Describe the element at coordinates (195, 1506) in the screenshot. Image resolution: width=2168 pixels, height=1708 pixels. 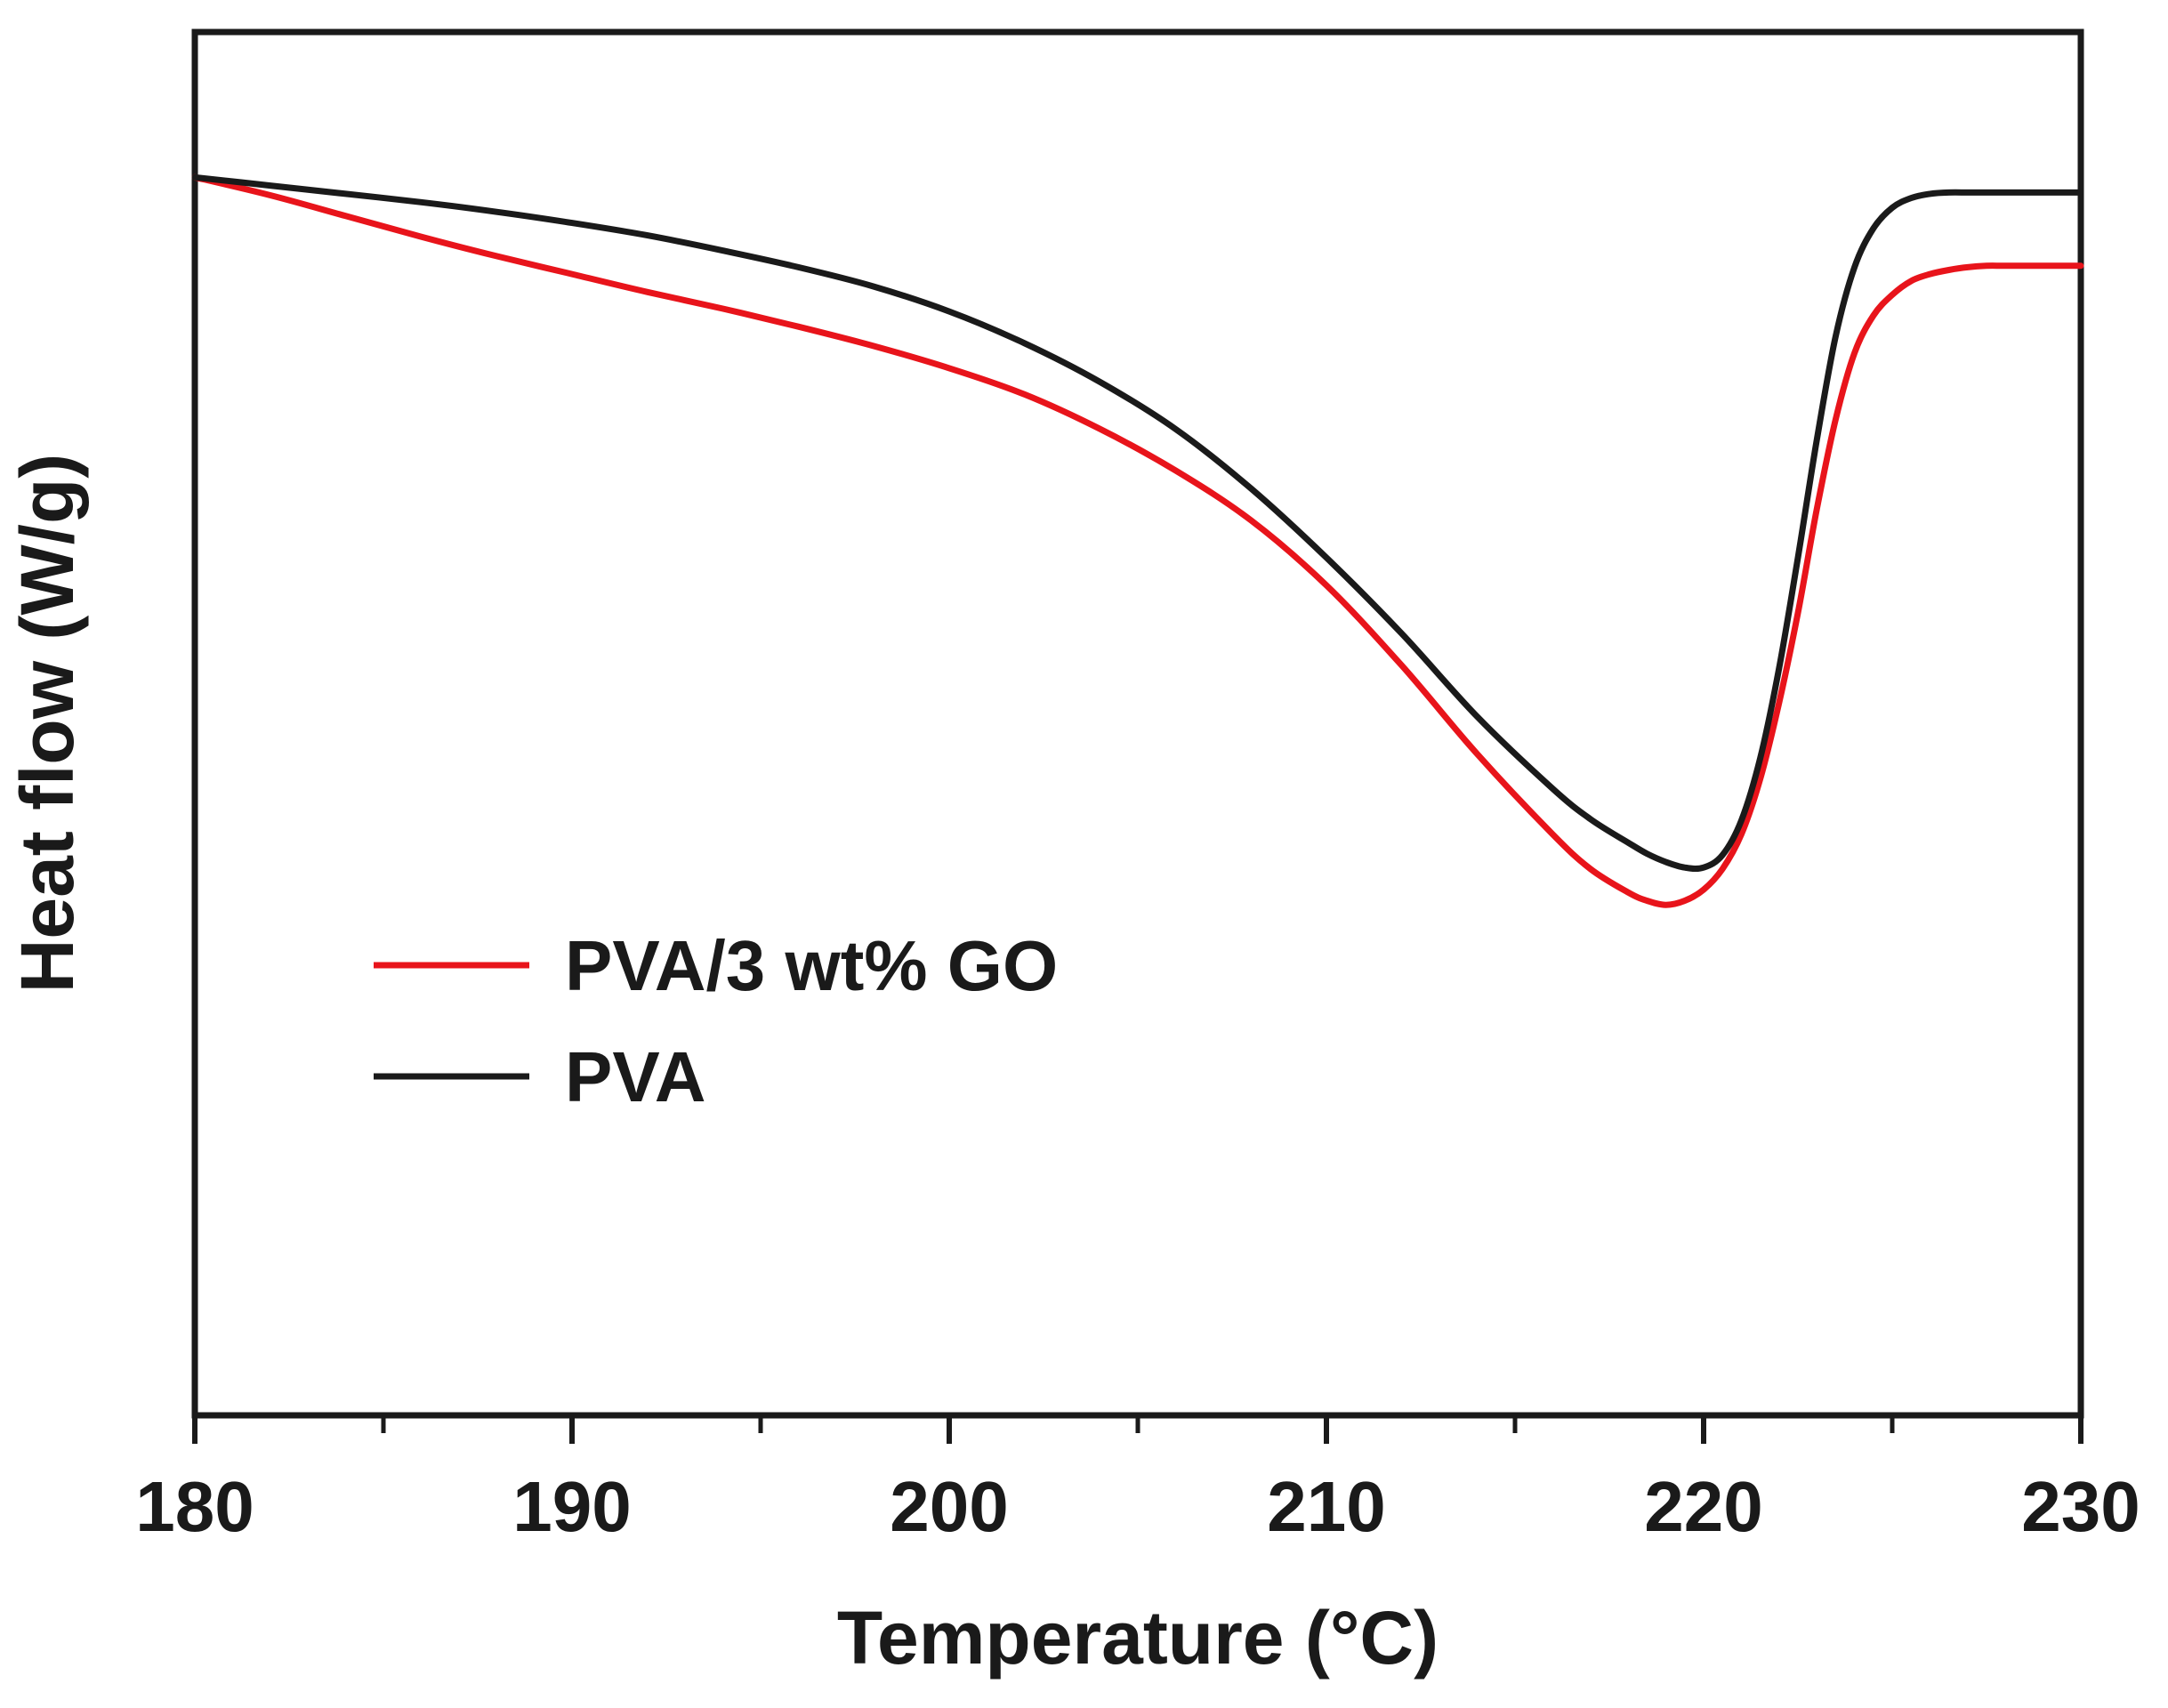
I see `x-tick-label: 180` at that location.